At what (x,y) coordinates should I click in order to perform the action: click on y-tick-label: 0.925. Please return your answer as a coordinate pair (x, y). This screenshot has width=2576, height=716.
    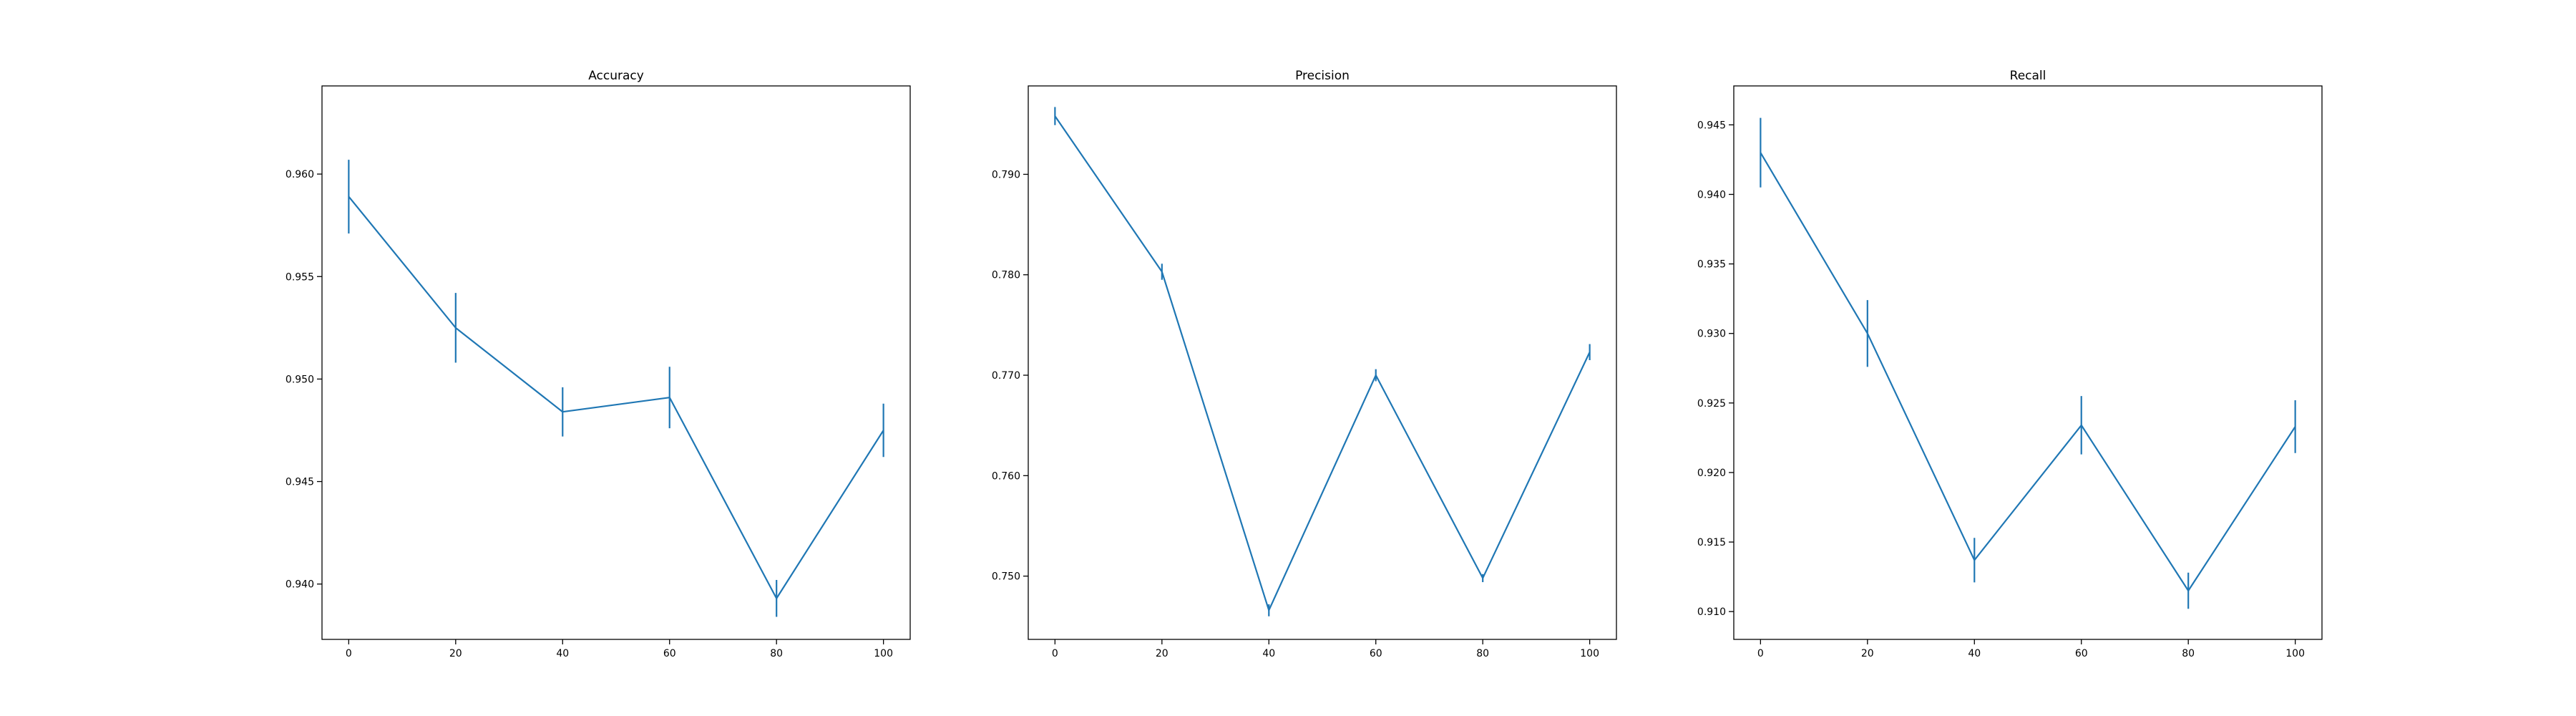
    Looking at the image, I should click on (1711, 404).